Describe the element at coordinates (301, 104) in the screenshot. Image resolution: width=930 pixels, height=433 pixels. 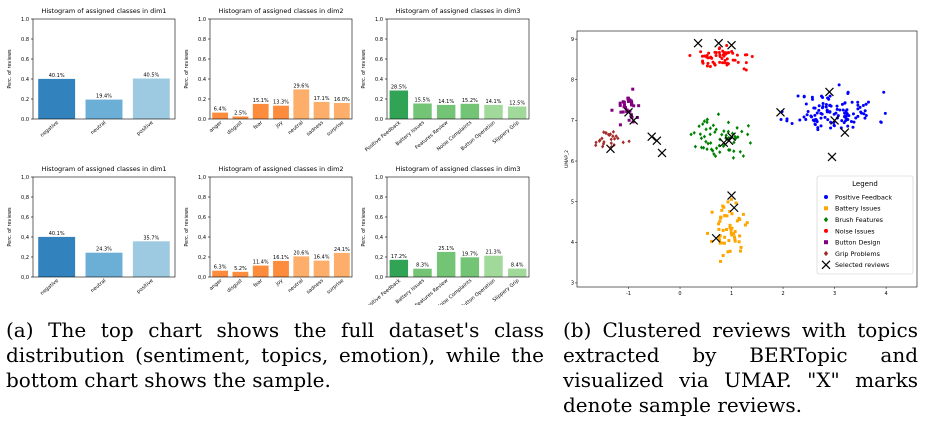
I see `bar-neutral` at that location.